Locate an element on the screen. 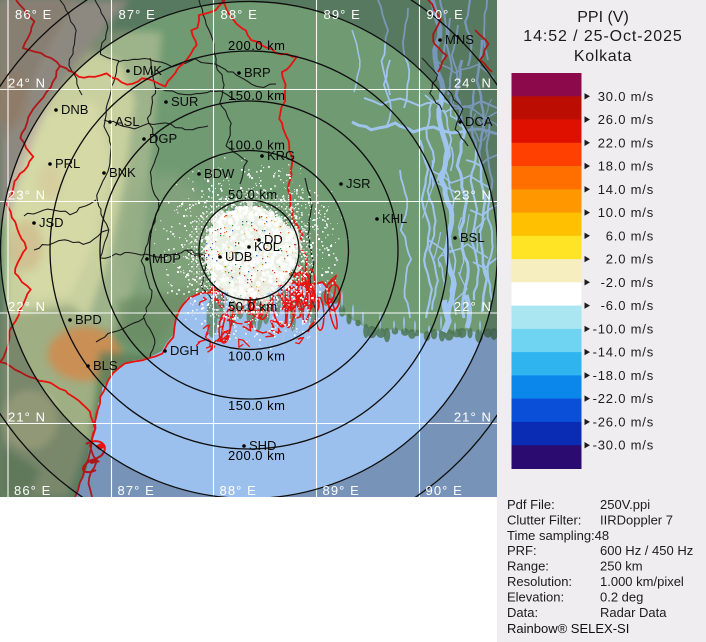 Image resolution: width=706 pixels, height=642 pixels. svg-text: BNK is located at coordinates (122, 172).